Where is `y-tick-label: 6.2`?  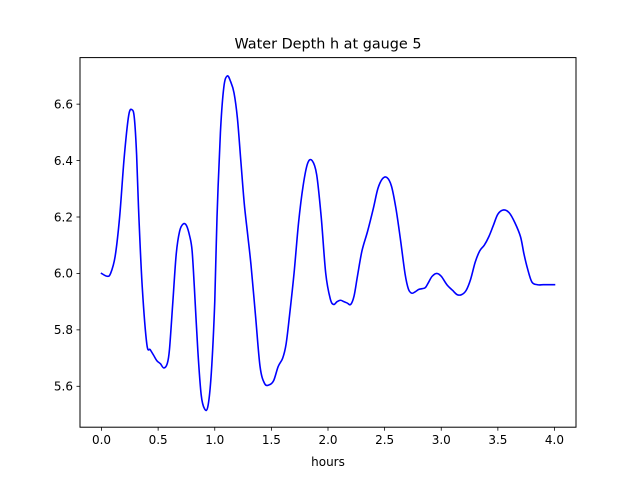
y-tick-label: 6.2 is located at coordinates (63, 217).